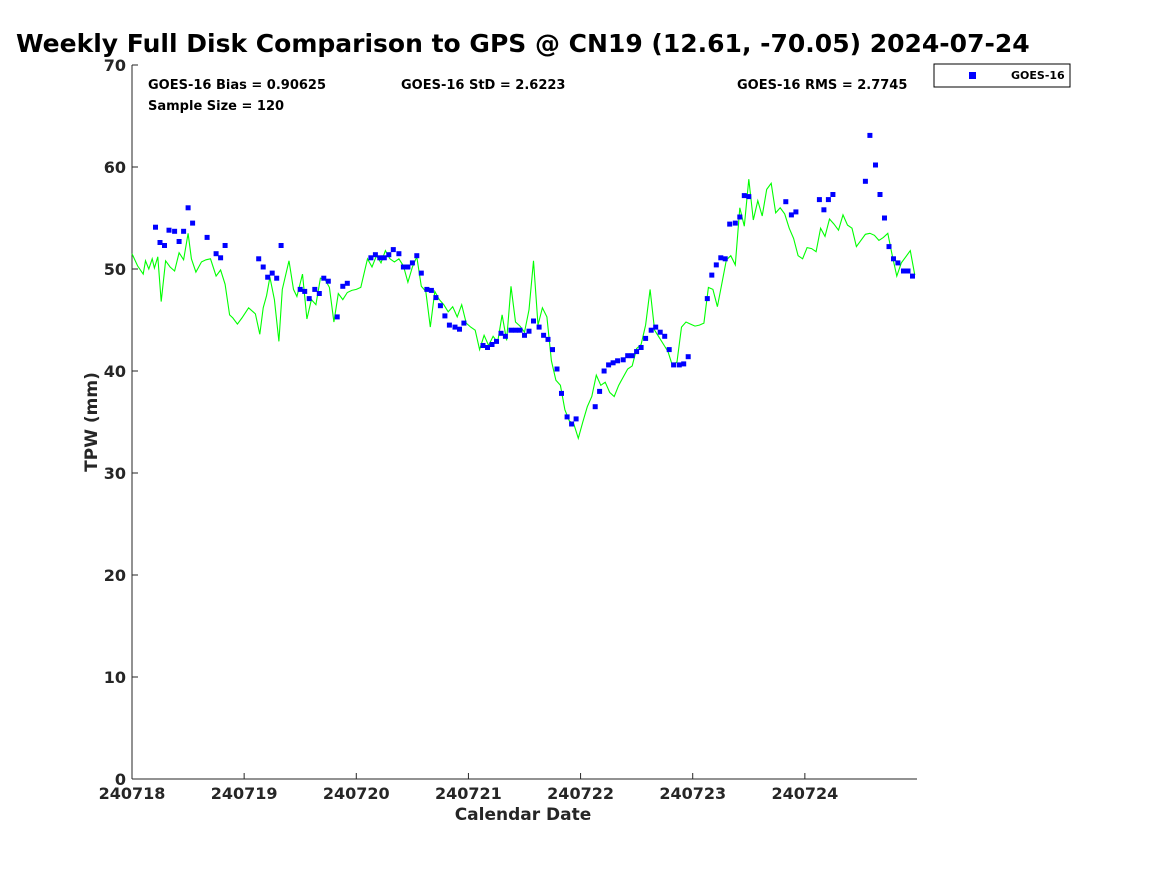 Image resolution: width=1167 pixels, height=875 pixels. What do you see at coordinates (92, 422) in the screenshot?
I see `y-axis-label: TPW (mm)` at bounding box center [92, 422].